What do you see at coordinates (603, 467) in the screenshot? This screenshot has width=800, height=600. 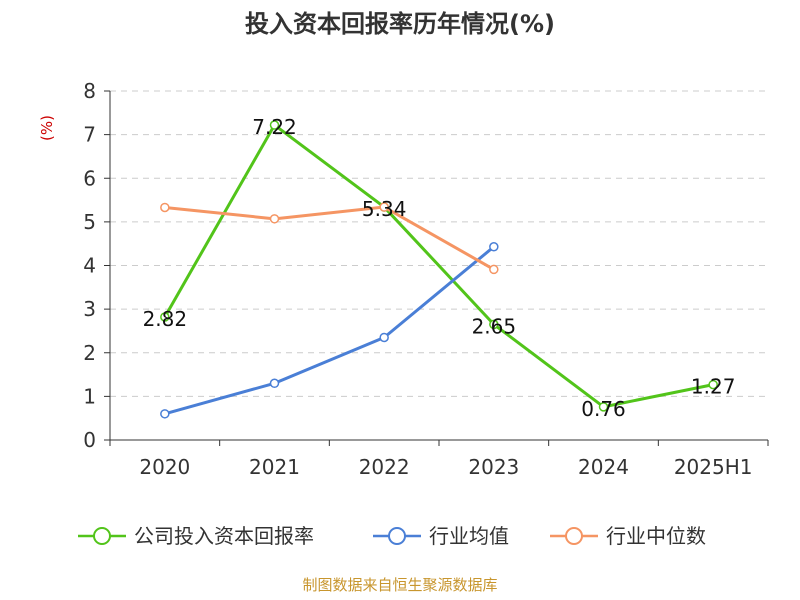 I see `x-tick-label: 2024` at bounding box center [603, 467].